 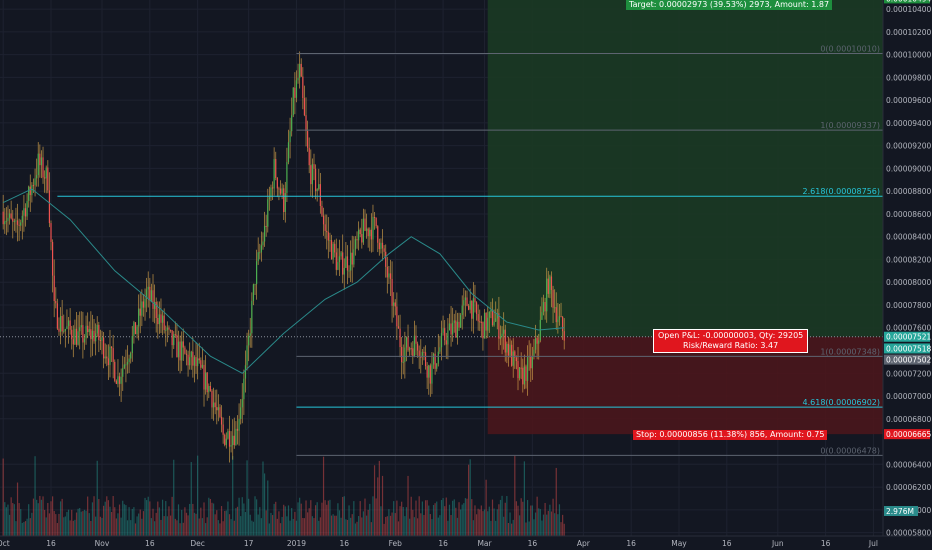 I want to click on time-tick-label: Feb, so click(x=396, y=543).